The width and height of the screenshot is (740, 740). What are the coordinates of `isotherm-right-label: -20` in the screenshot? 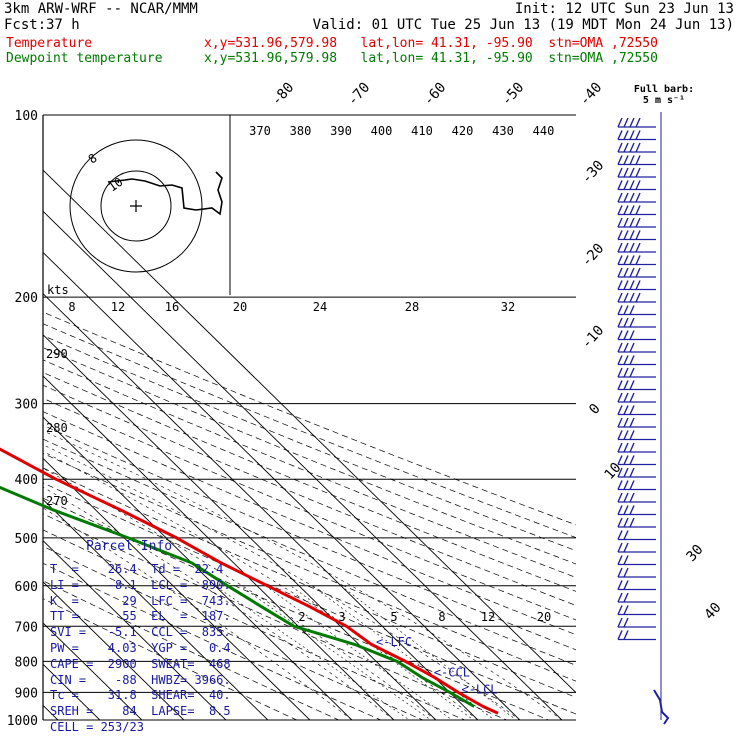 It's located at (593, 256).